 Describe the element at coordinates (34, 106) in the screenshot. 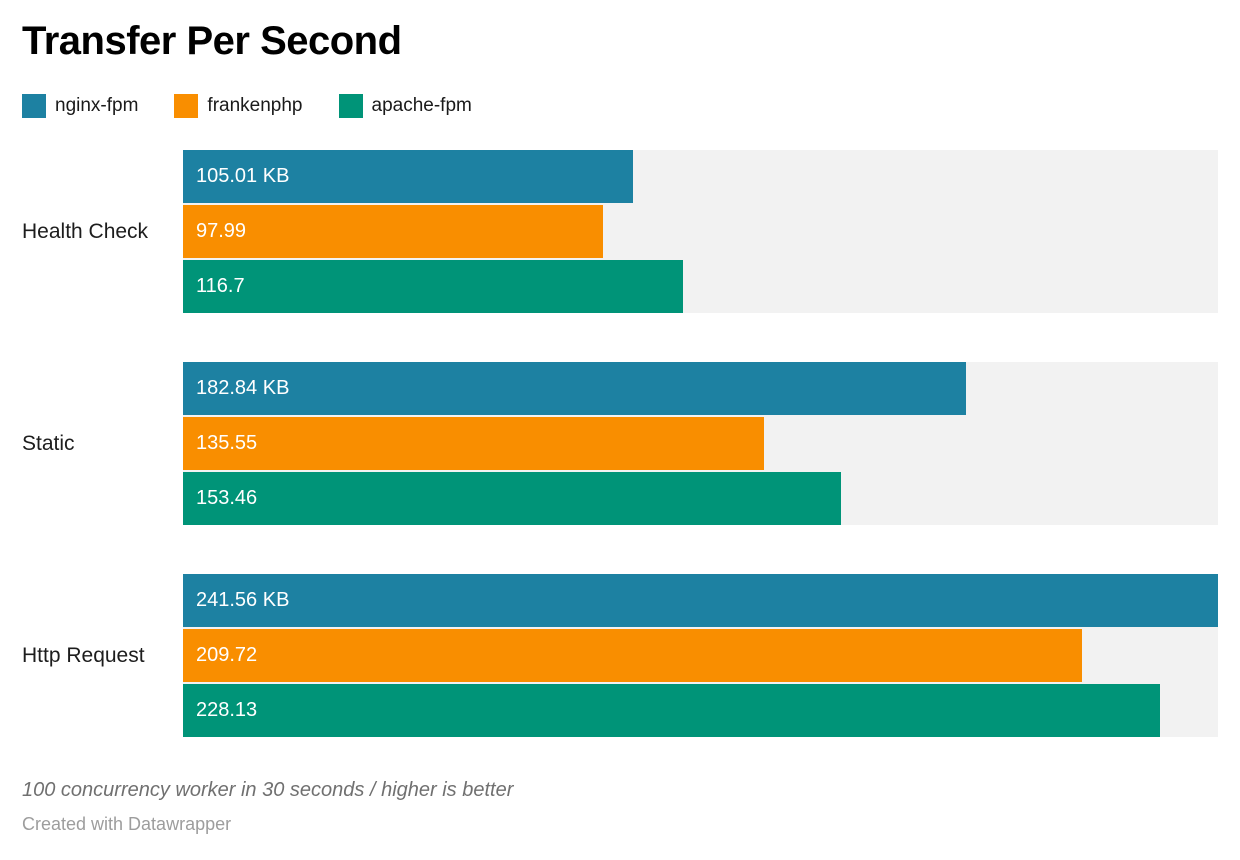

I see `legend-swatch-nginx-fpm` at that location.